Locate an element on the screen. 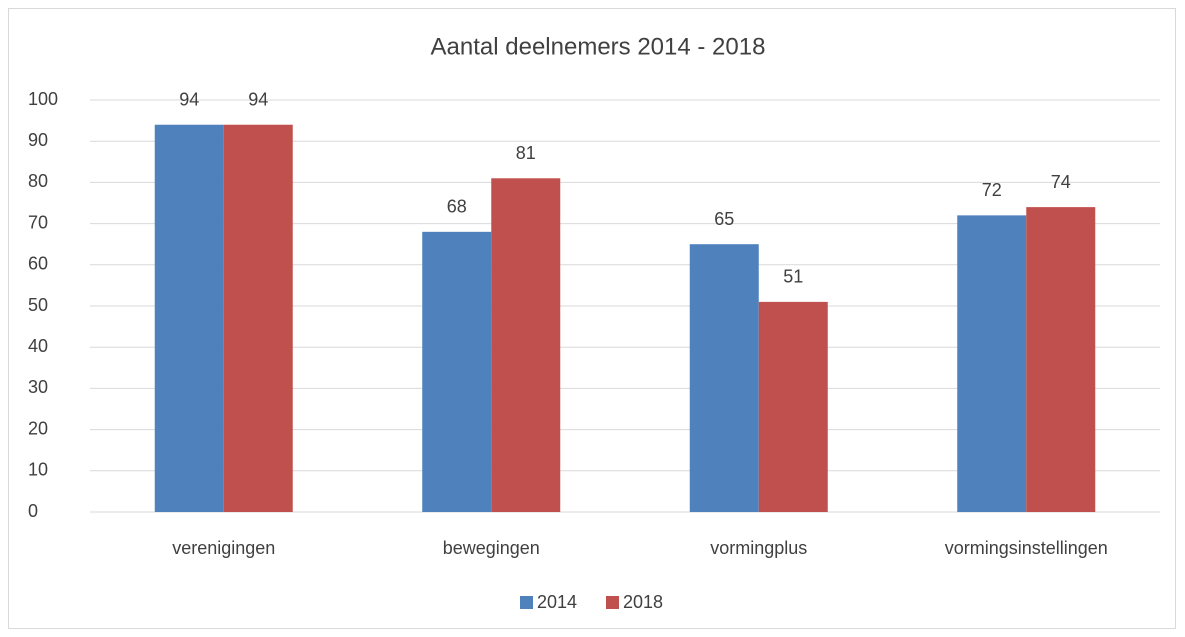 This screenshot has width=1185, height=637. chart-title: Aantal deelnemers 2014 - 2018 is located at coordinates (598, 46).